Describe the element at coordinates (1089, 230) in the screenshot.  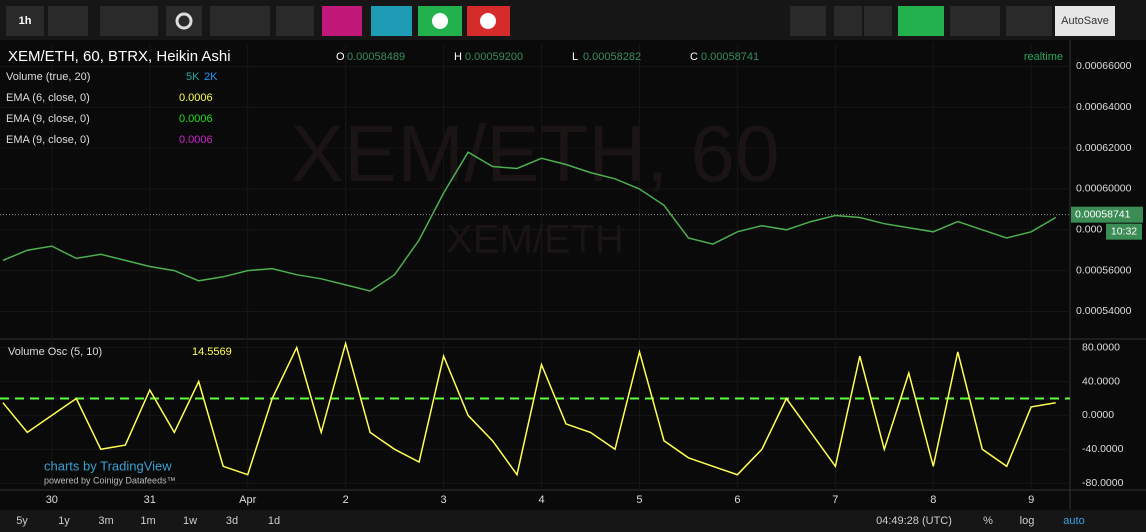
I see `y-tick-label: 0.000` at that location.